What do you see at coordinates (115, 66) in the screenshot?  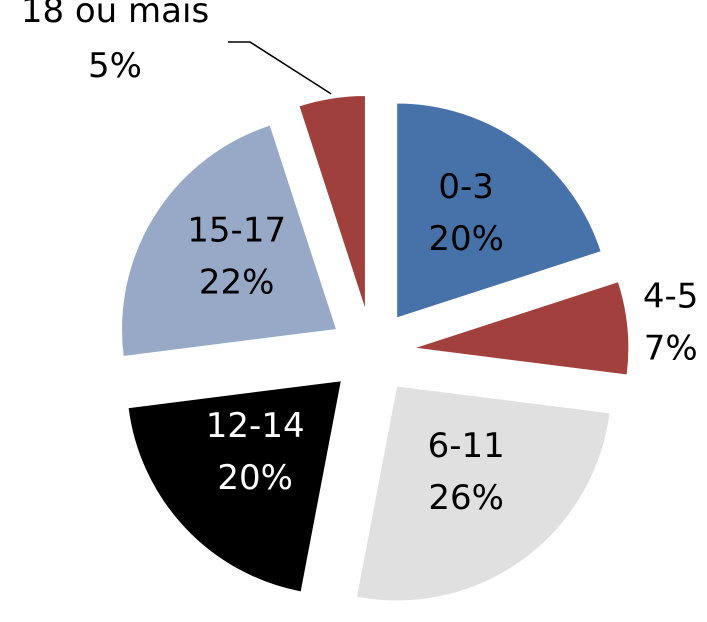 I see `value-label: 5%` at bounding box center [115, 66].